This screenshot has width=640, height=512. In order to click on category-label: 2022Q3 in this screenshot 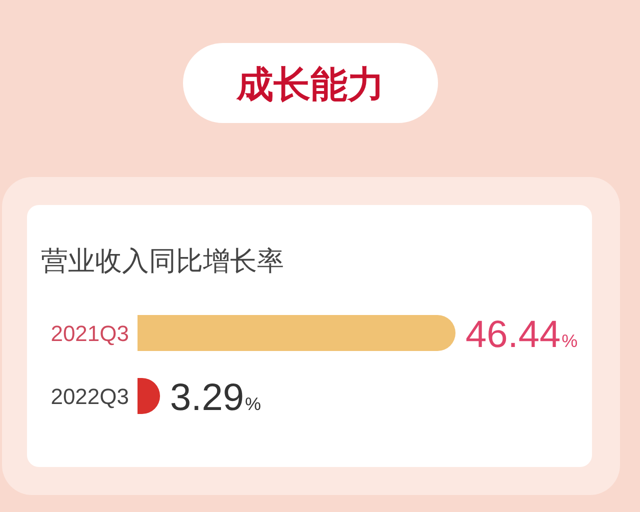, I will do `click(89, 396)`.